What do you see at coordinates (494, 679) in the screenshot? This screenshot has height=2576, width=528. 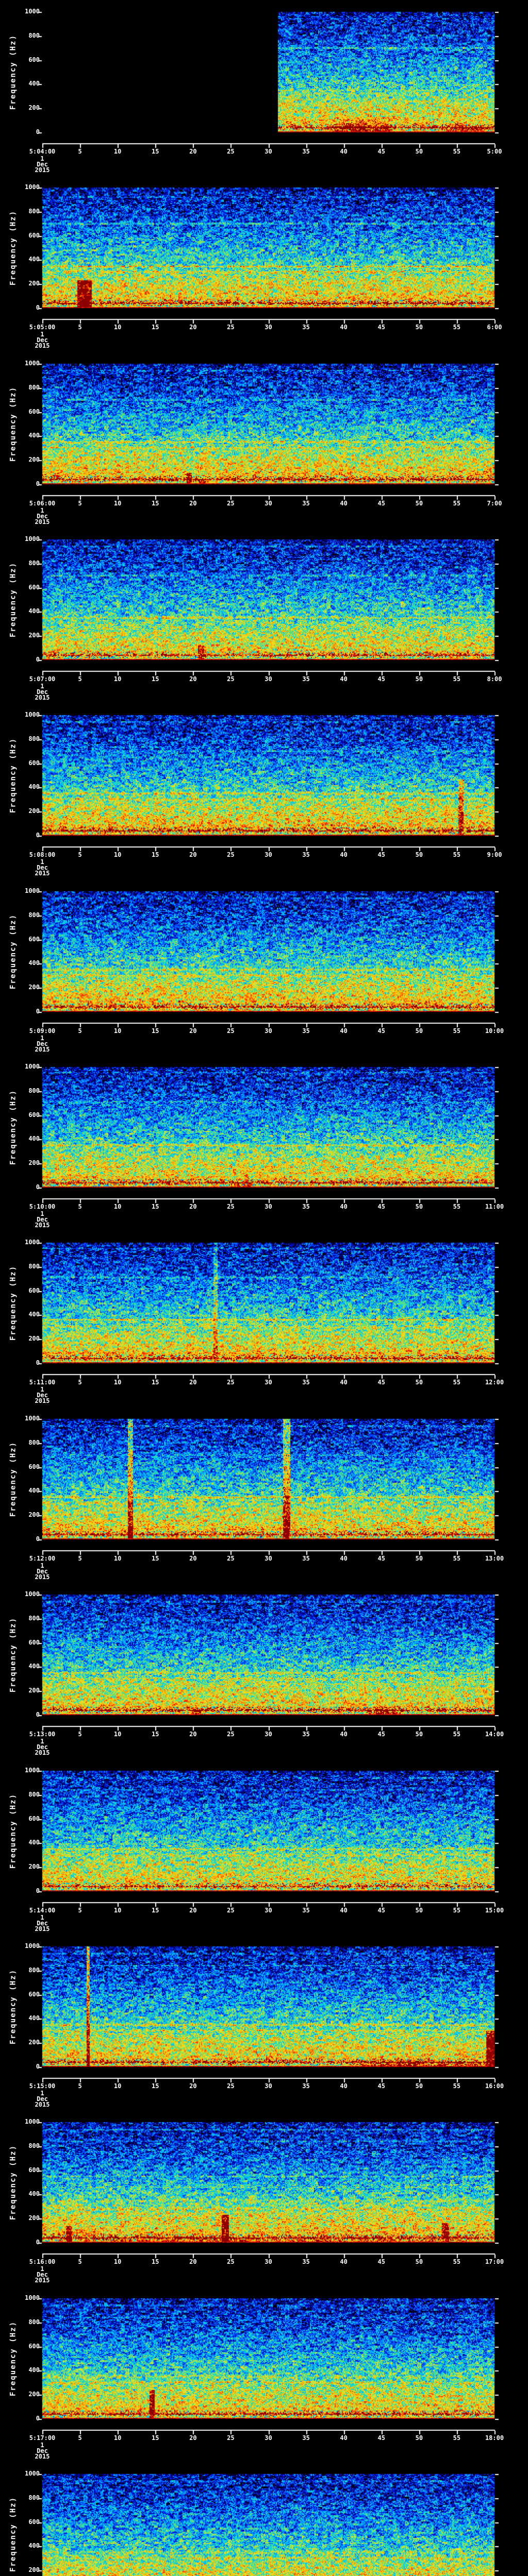 I see `x-tick-label-end: 8:00` at bounding box center [494, 679].